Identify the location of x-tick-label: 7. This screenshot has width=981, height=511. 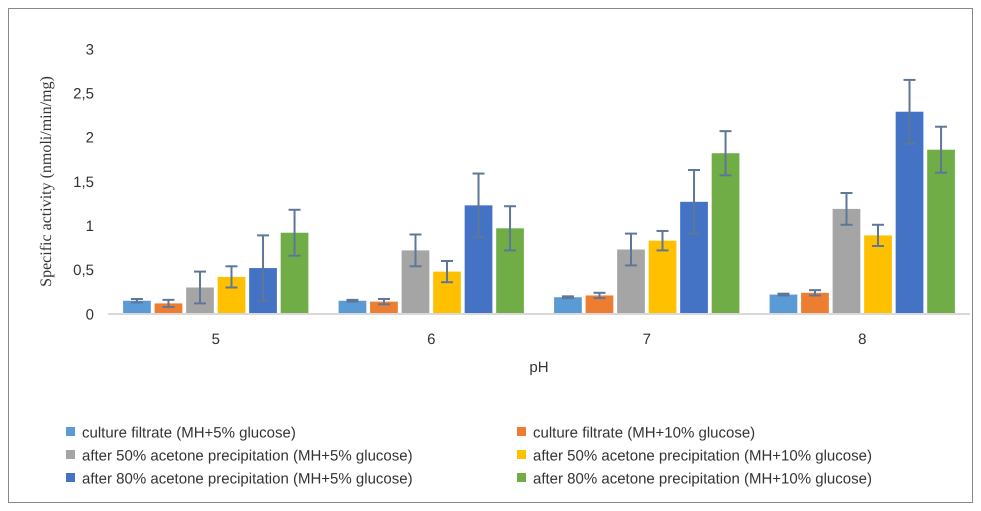
(646, 339).